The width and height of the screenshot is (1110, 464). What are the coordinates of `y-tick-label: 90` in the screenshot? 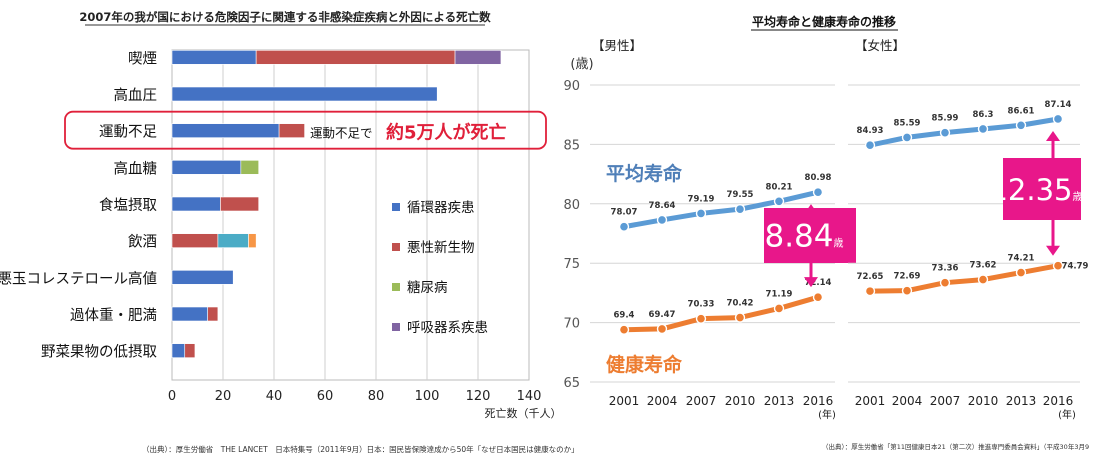 It's located at (571, 86).